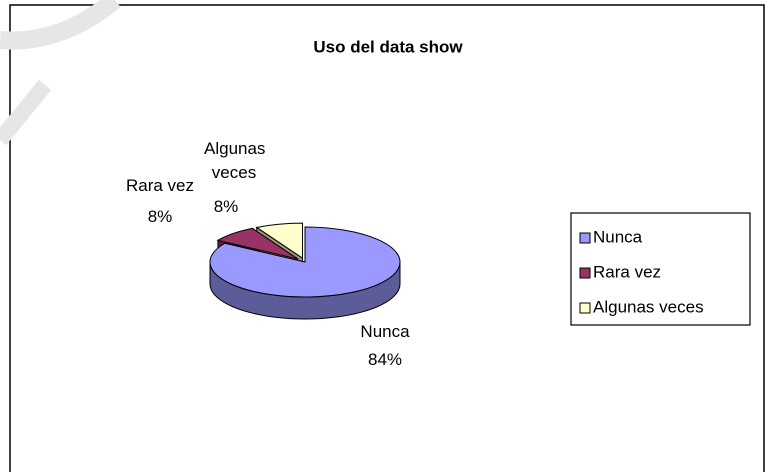 The height and width of the screenshot is (472, 771). Describe the element at coordinates (385, 331) in the screenshot. I see `data-label-category: Nunca` at that location.